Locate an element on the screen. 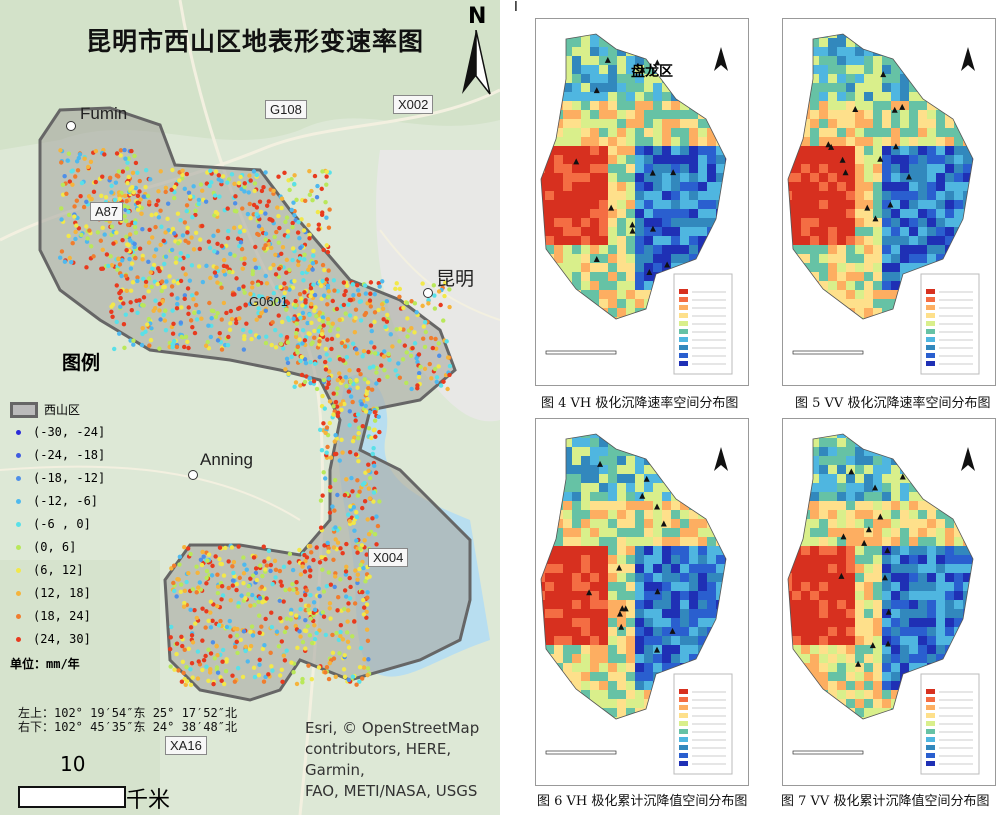 The width and height of the screenshot is (1000, 815). scale-bar is located at coordinates (72, 797).